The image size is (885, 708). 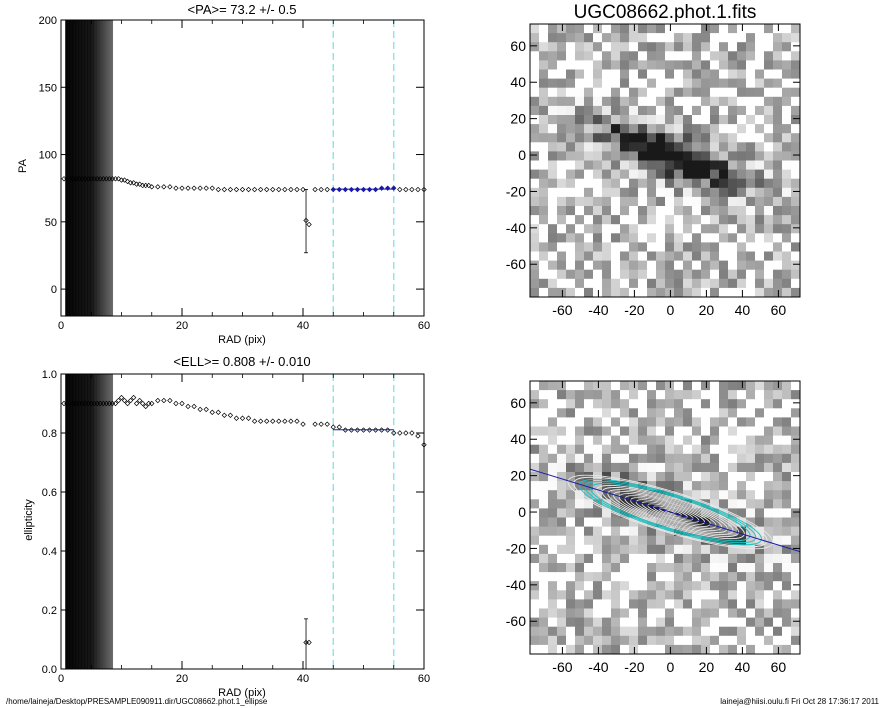 What do you see at coordinates (182, 326) in the screenshot?
I see `x-tick-label: 20` at bounding box center [182, 326].